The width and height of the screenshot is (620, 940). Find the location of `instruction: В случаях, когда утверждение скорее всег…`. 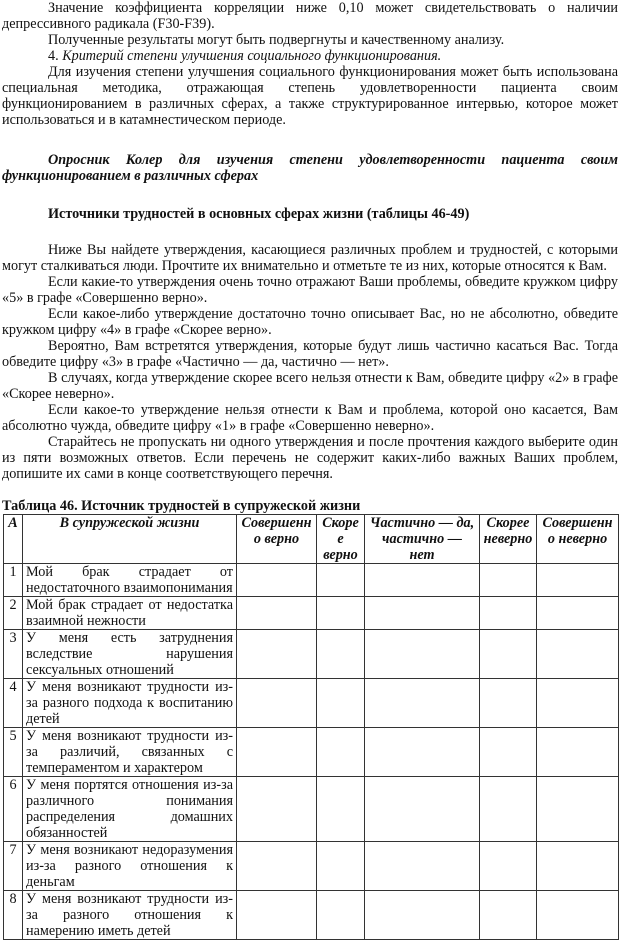

instruction: В случаях, когда утверждение скорее всег… is located at coordinates (310, 386).